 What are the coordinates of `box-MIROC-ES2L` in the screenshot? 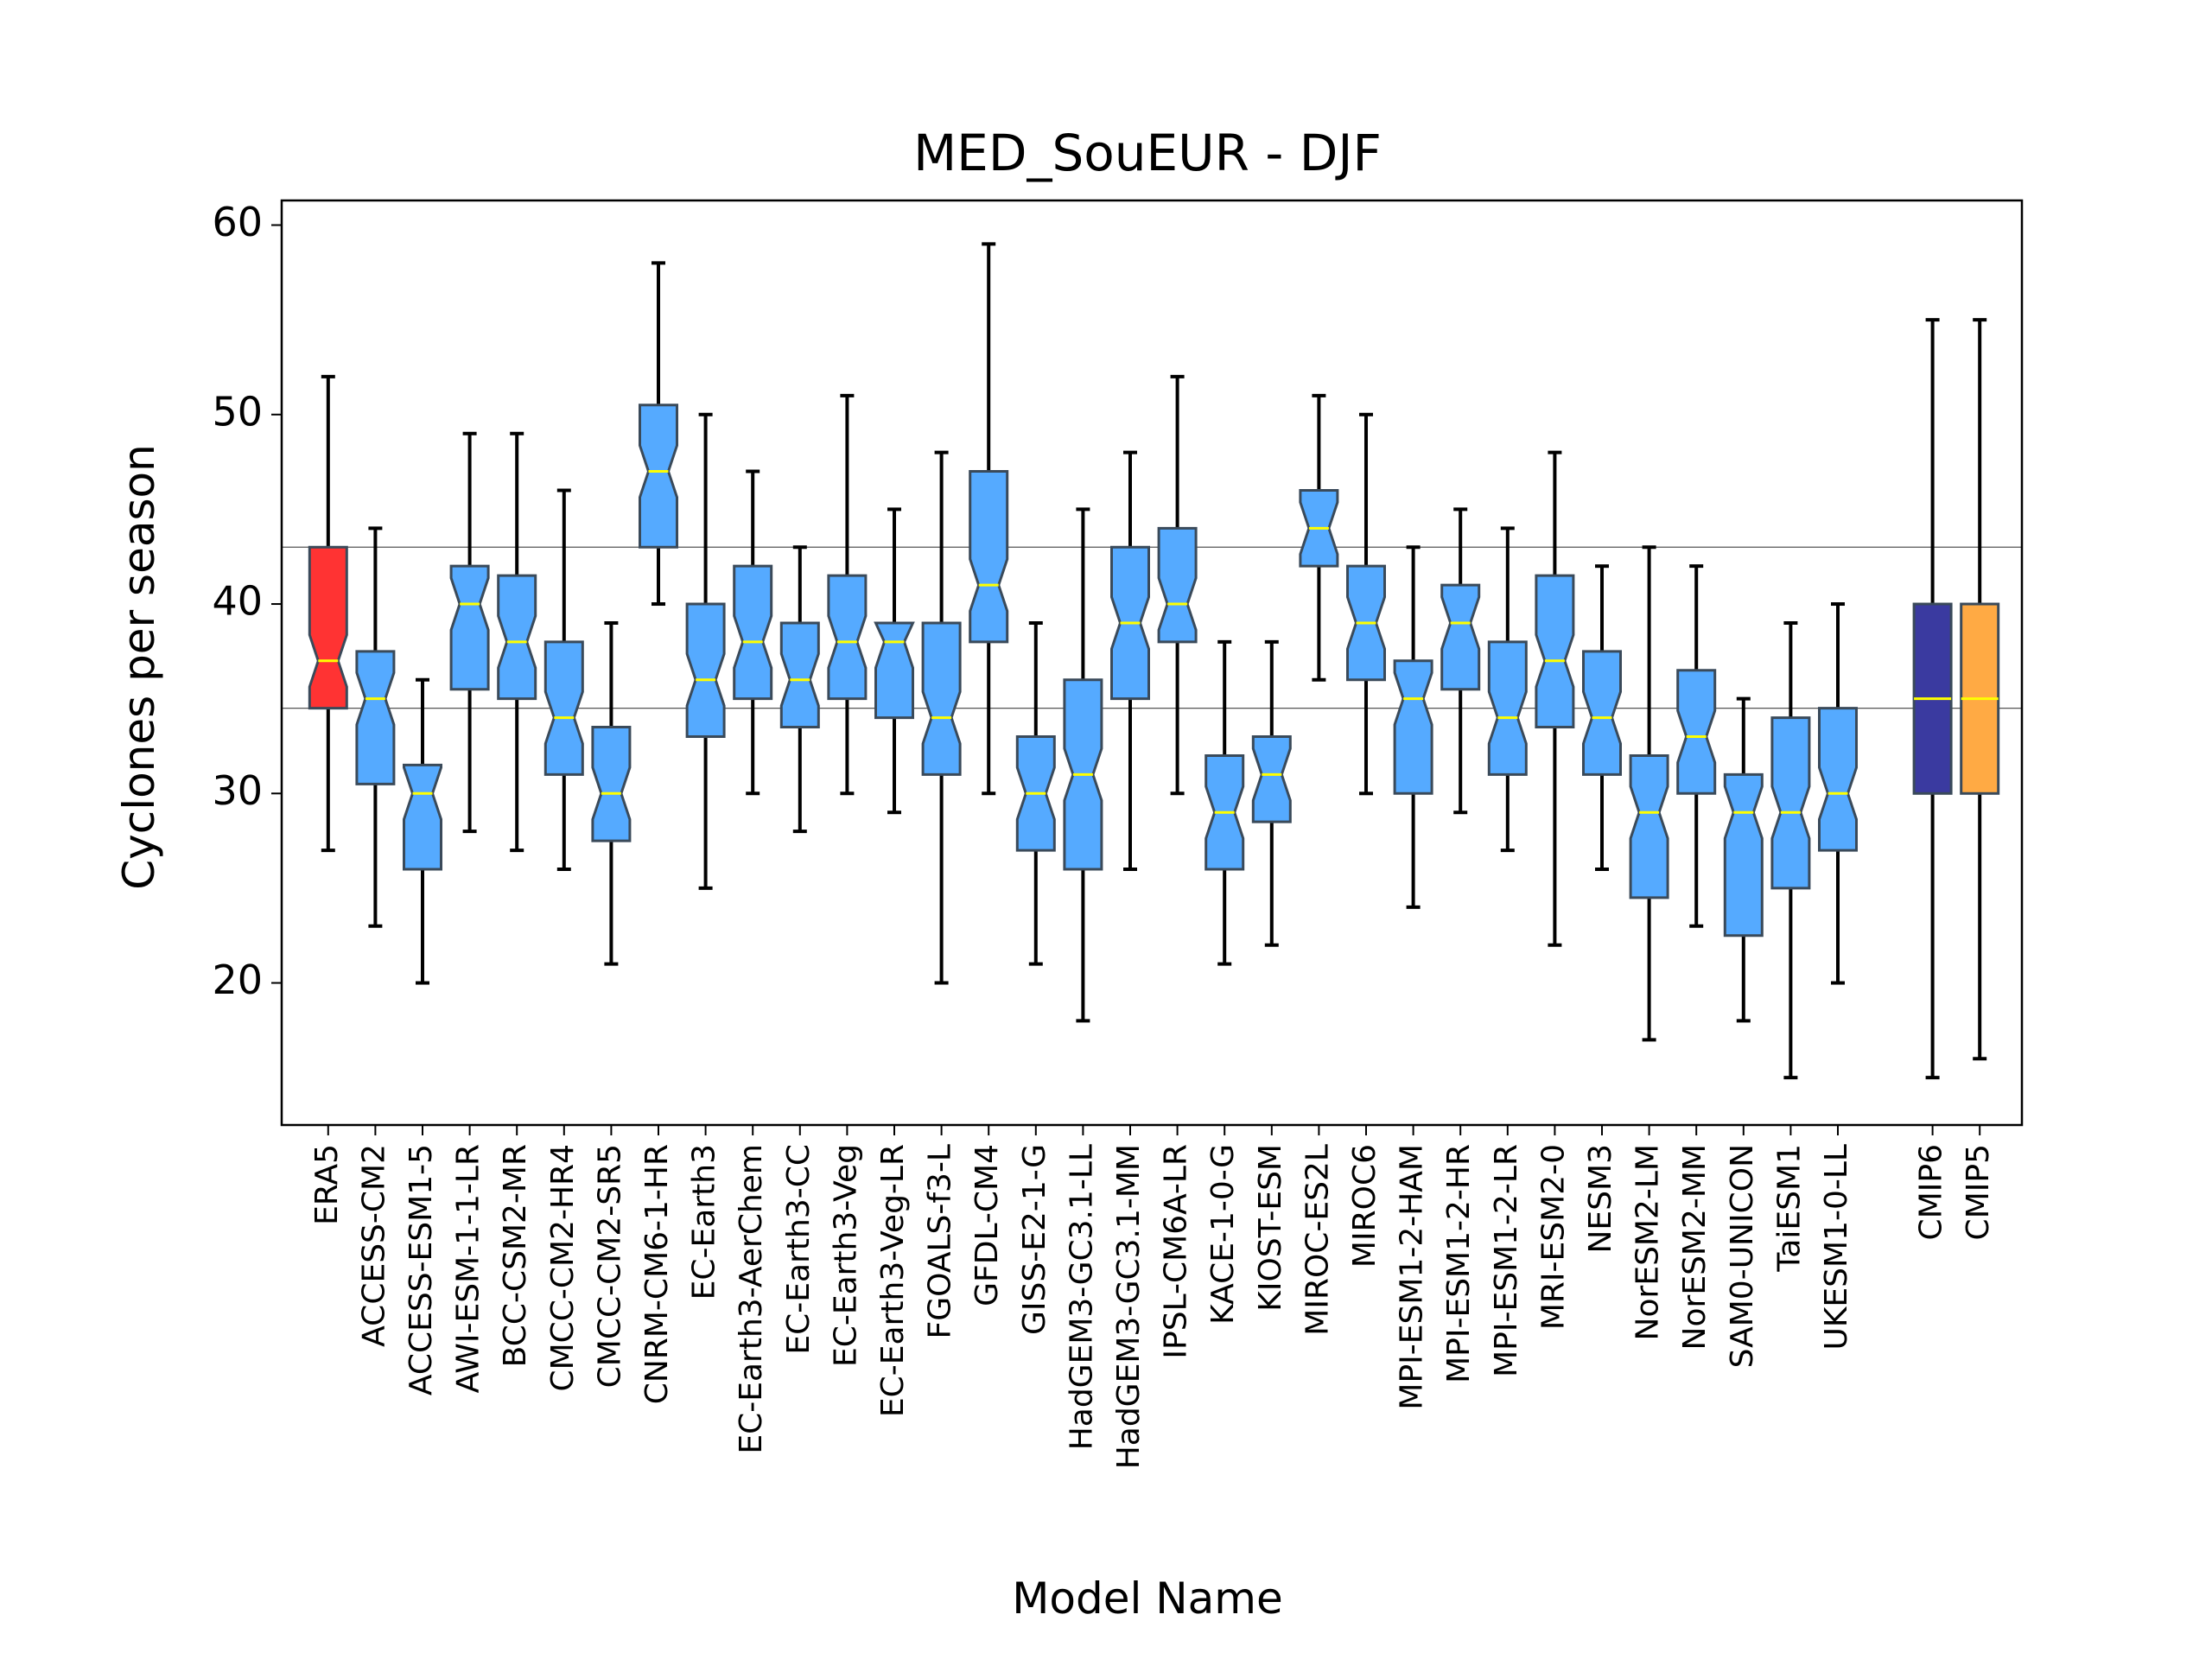 It's located at (1319, 537).